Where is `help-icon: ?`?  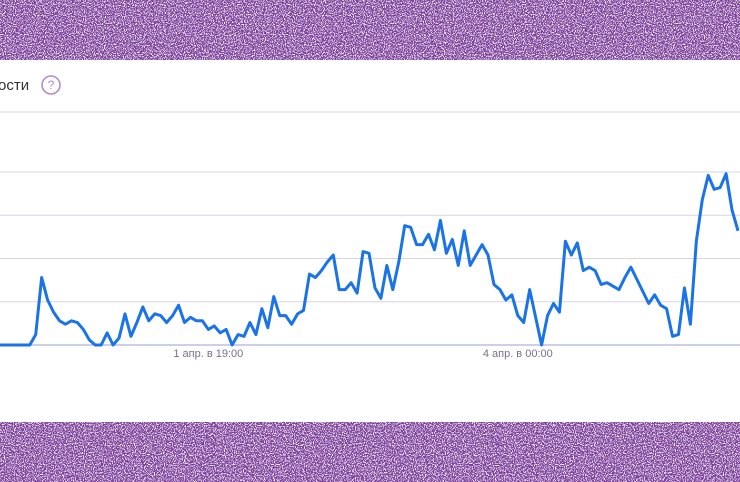
help-icon: ? is located at coordinates (51, 85).